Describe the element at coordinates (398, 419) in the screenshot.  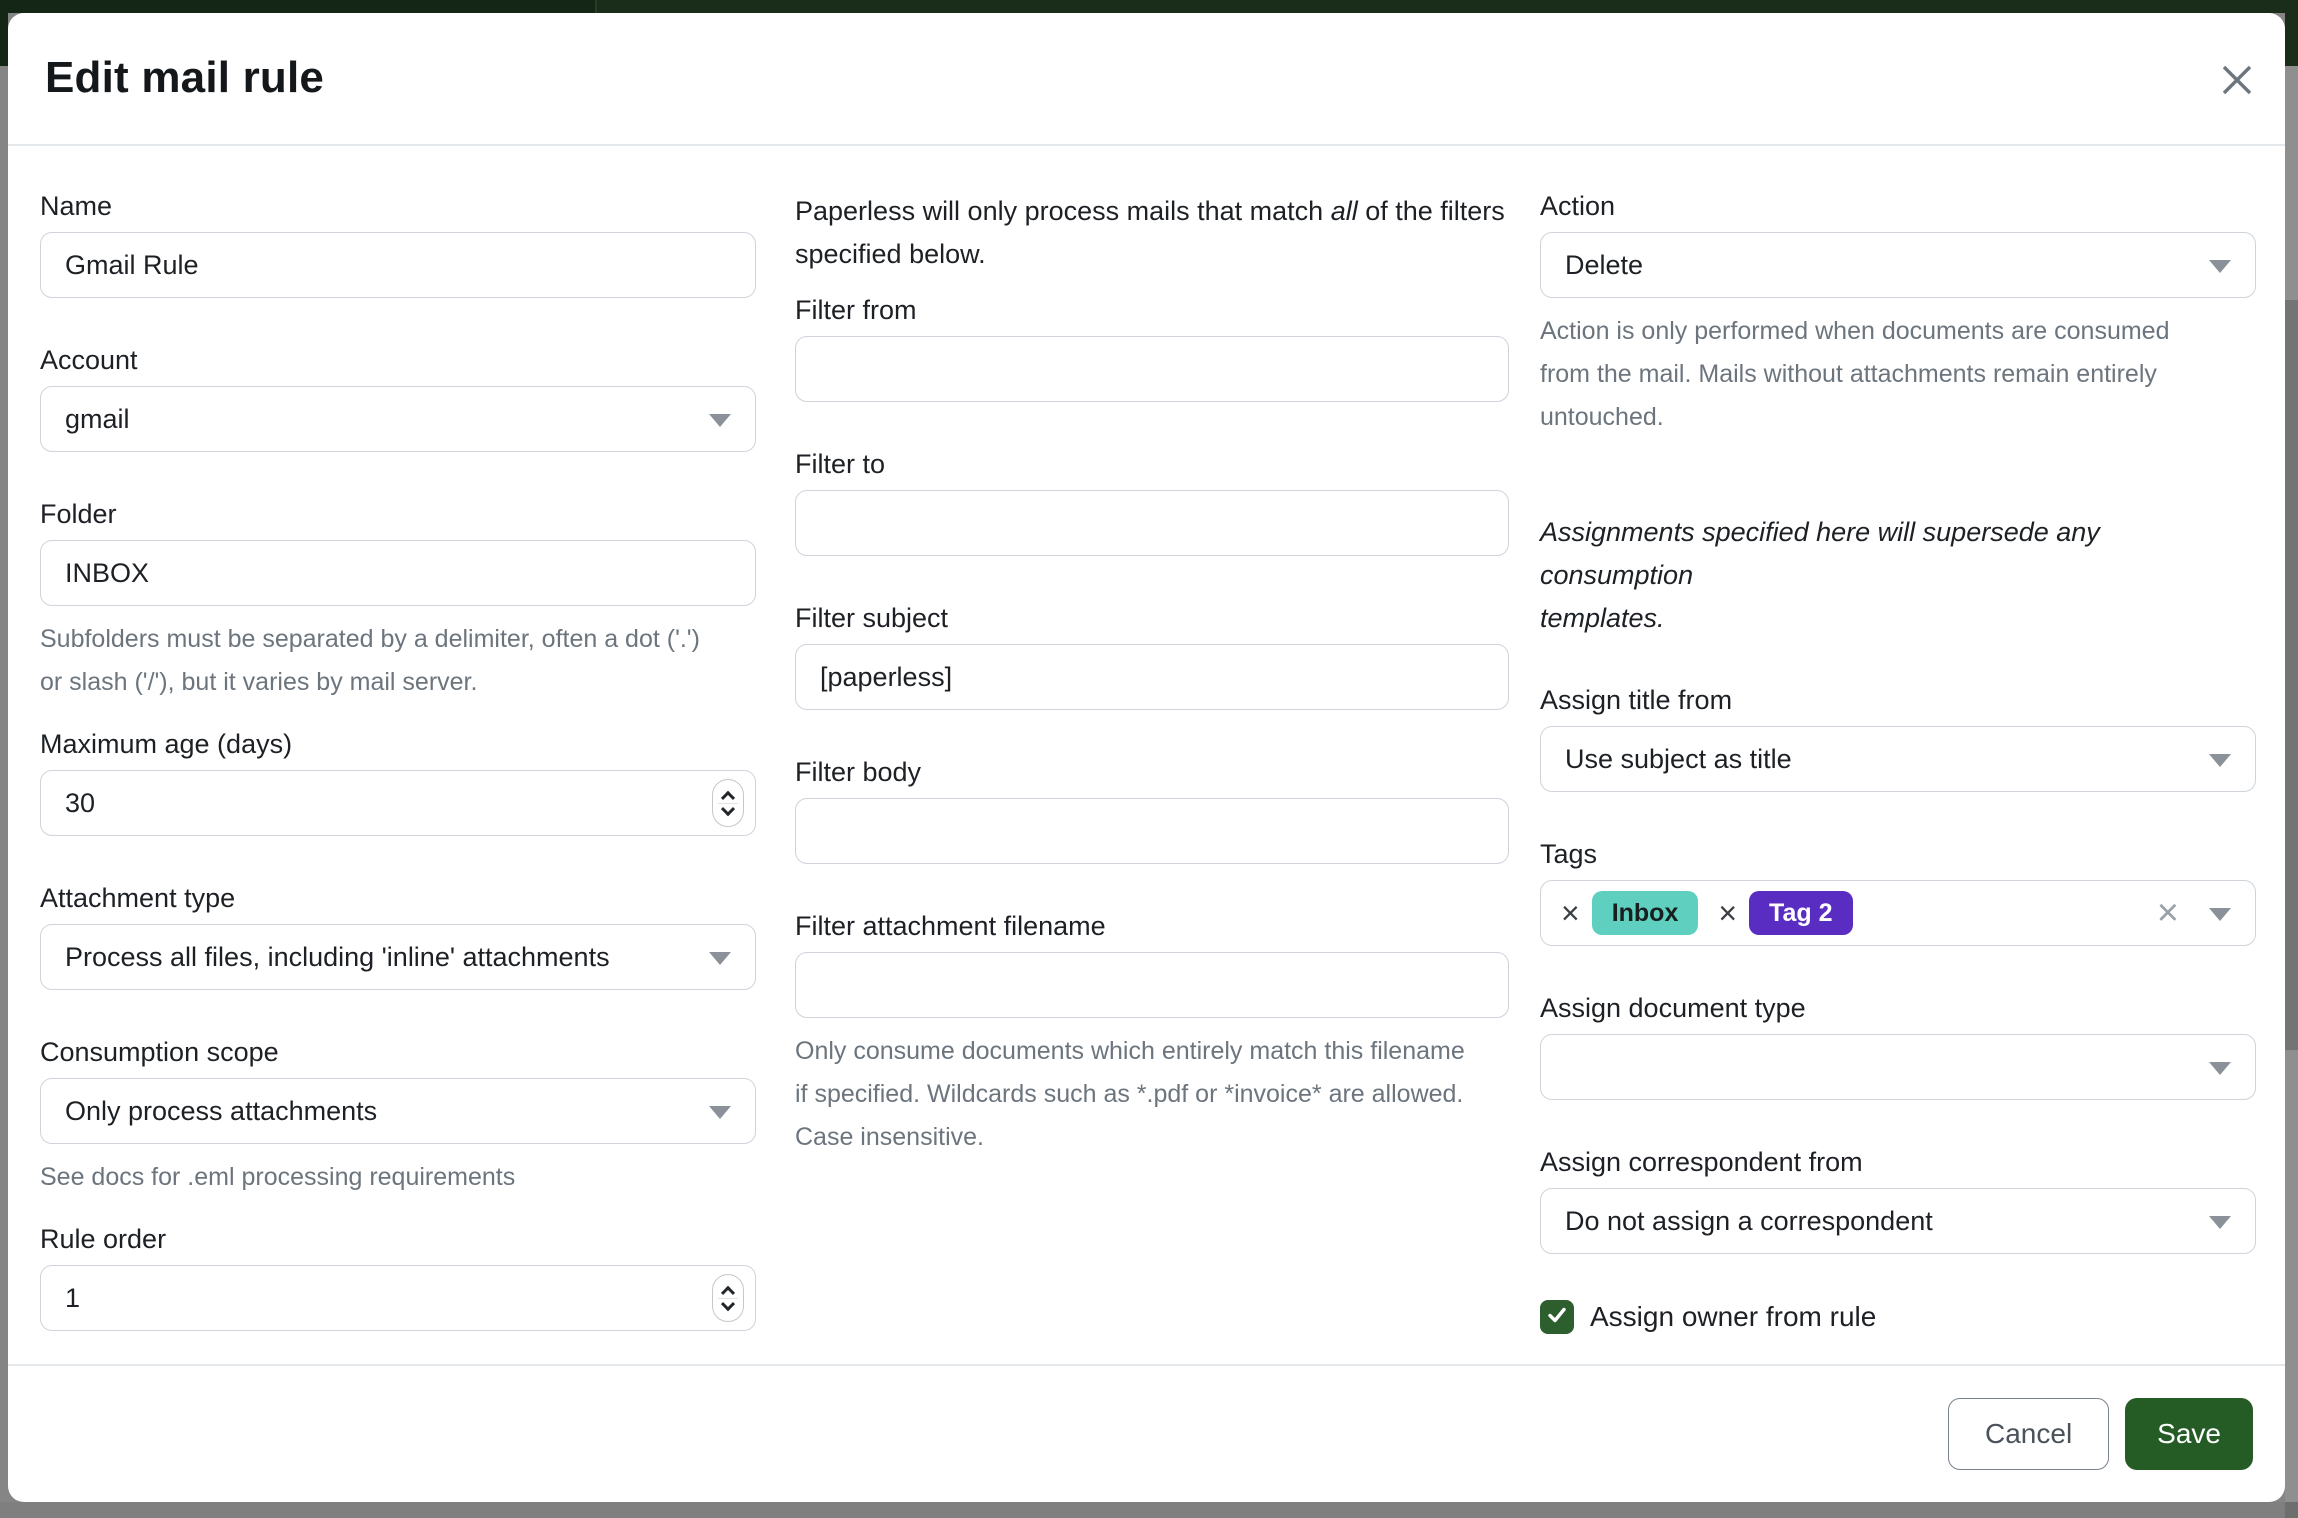
I see `account-select: gmail` at that location.